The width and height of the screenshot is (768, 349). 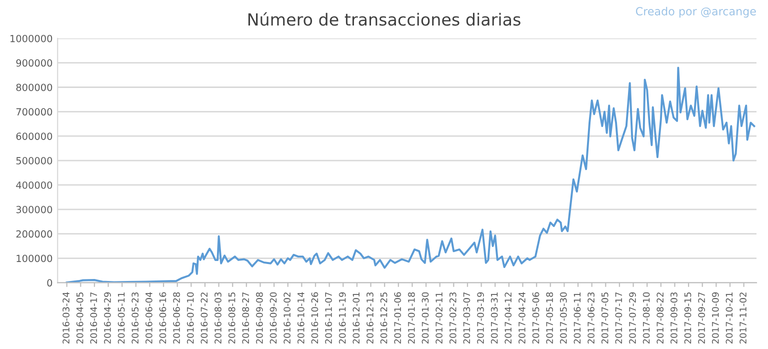 I want to click on x-tick-label: 2017-03-07, so click(x=466, y=318).